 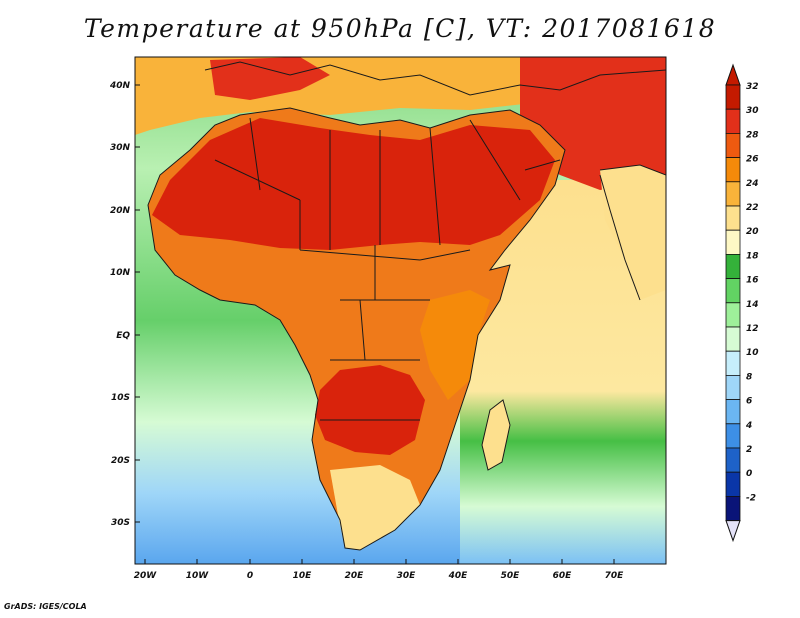 What do you see at coordinates (615, 576) in the screenshot?
I see `lon-label: 70E` at bounding box center [615, 576].